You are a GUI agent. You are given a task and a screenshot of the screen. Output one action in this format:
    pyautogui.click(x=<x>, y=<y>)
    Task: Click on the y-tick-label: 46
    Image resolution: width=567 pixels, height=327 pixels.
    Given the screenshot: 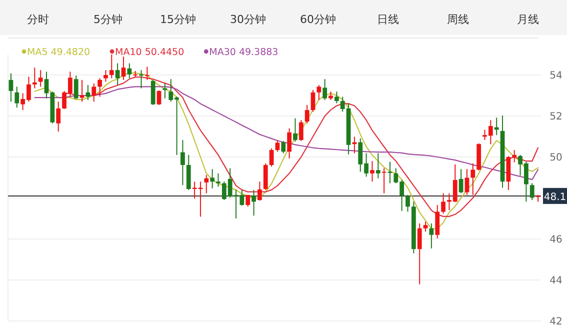 What is the action you would take?
    pyautogui.click(x=556, y=240)
    